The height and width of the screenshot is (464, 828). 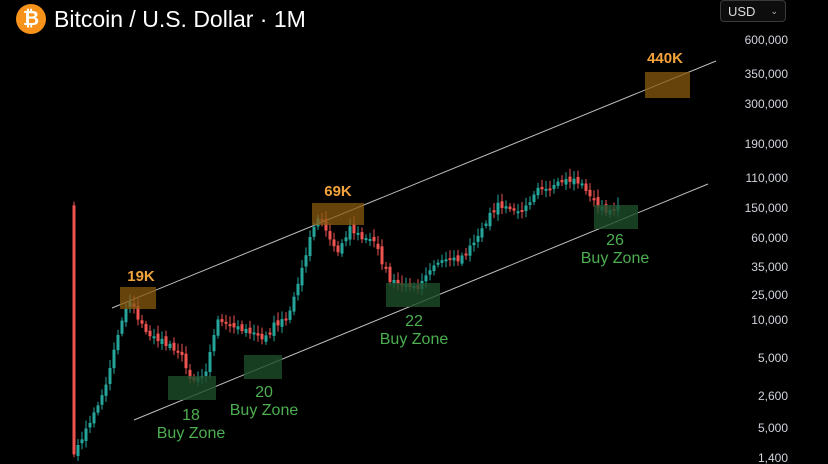 I want to click on price-axis-tick-label: 300,000, so click(x=767, y=104).